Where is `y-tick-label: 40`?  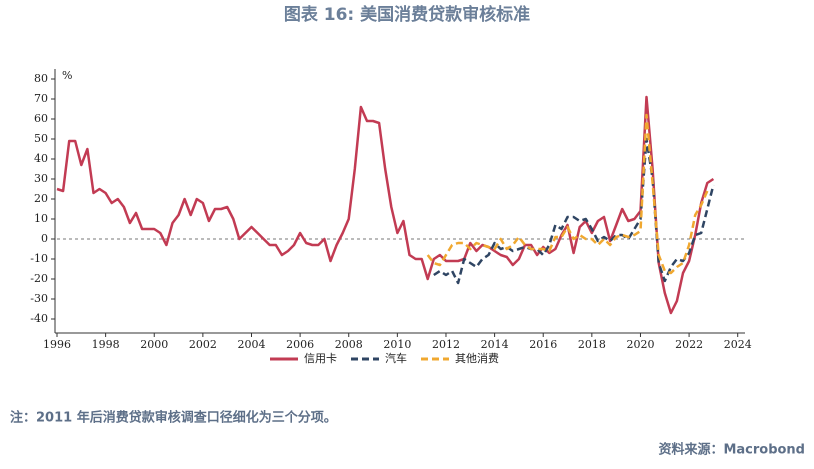 y-tick-label: 40 is located at coordinates (41, 158).